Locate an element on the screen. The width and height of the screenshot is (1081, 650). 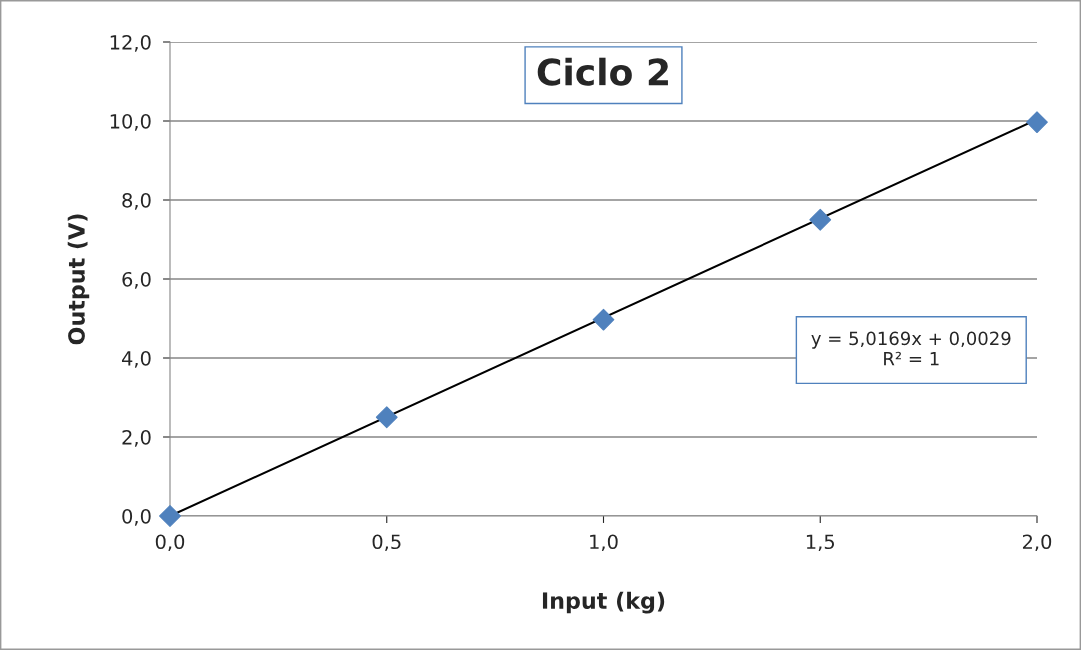
annotation: y = 5,0169x + 0,0029 R² = 1 is located at coordinates (911, 348).